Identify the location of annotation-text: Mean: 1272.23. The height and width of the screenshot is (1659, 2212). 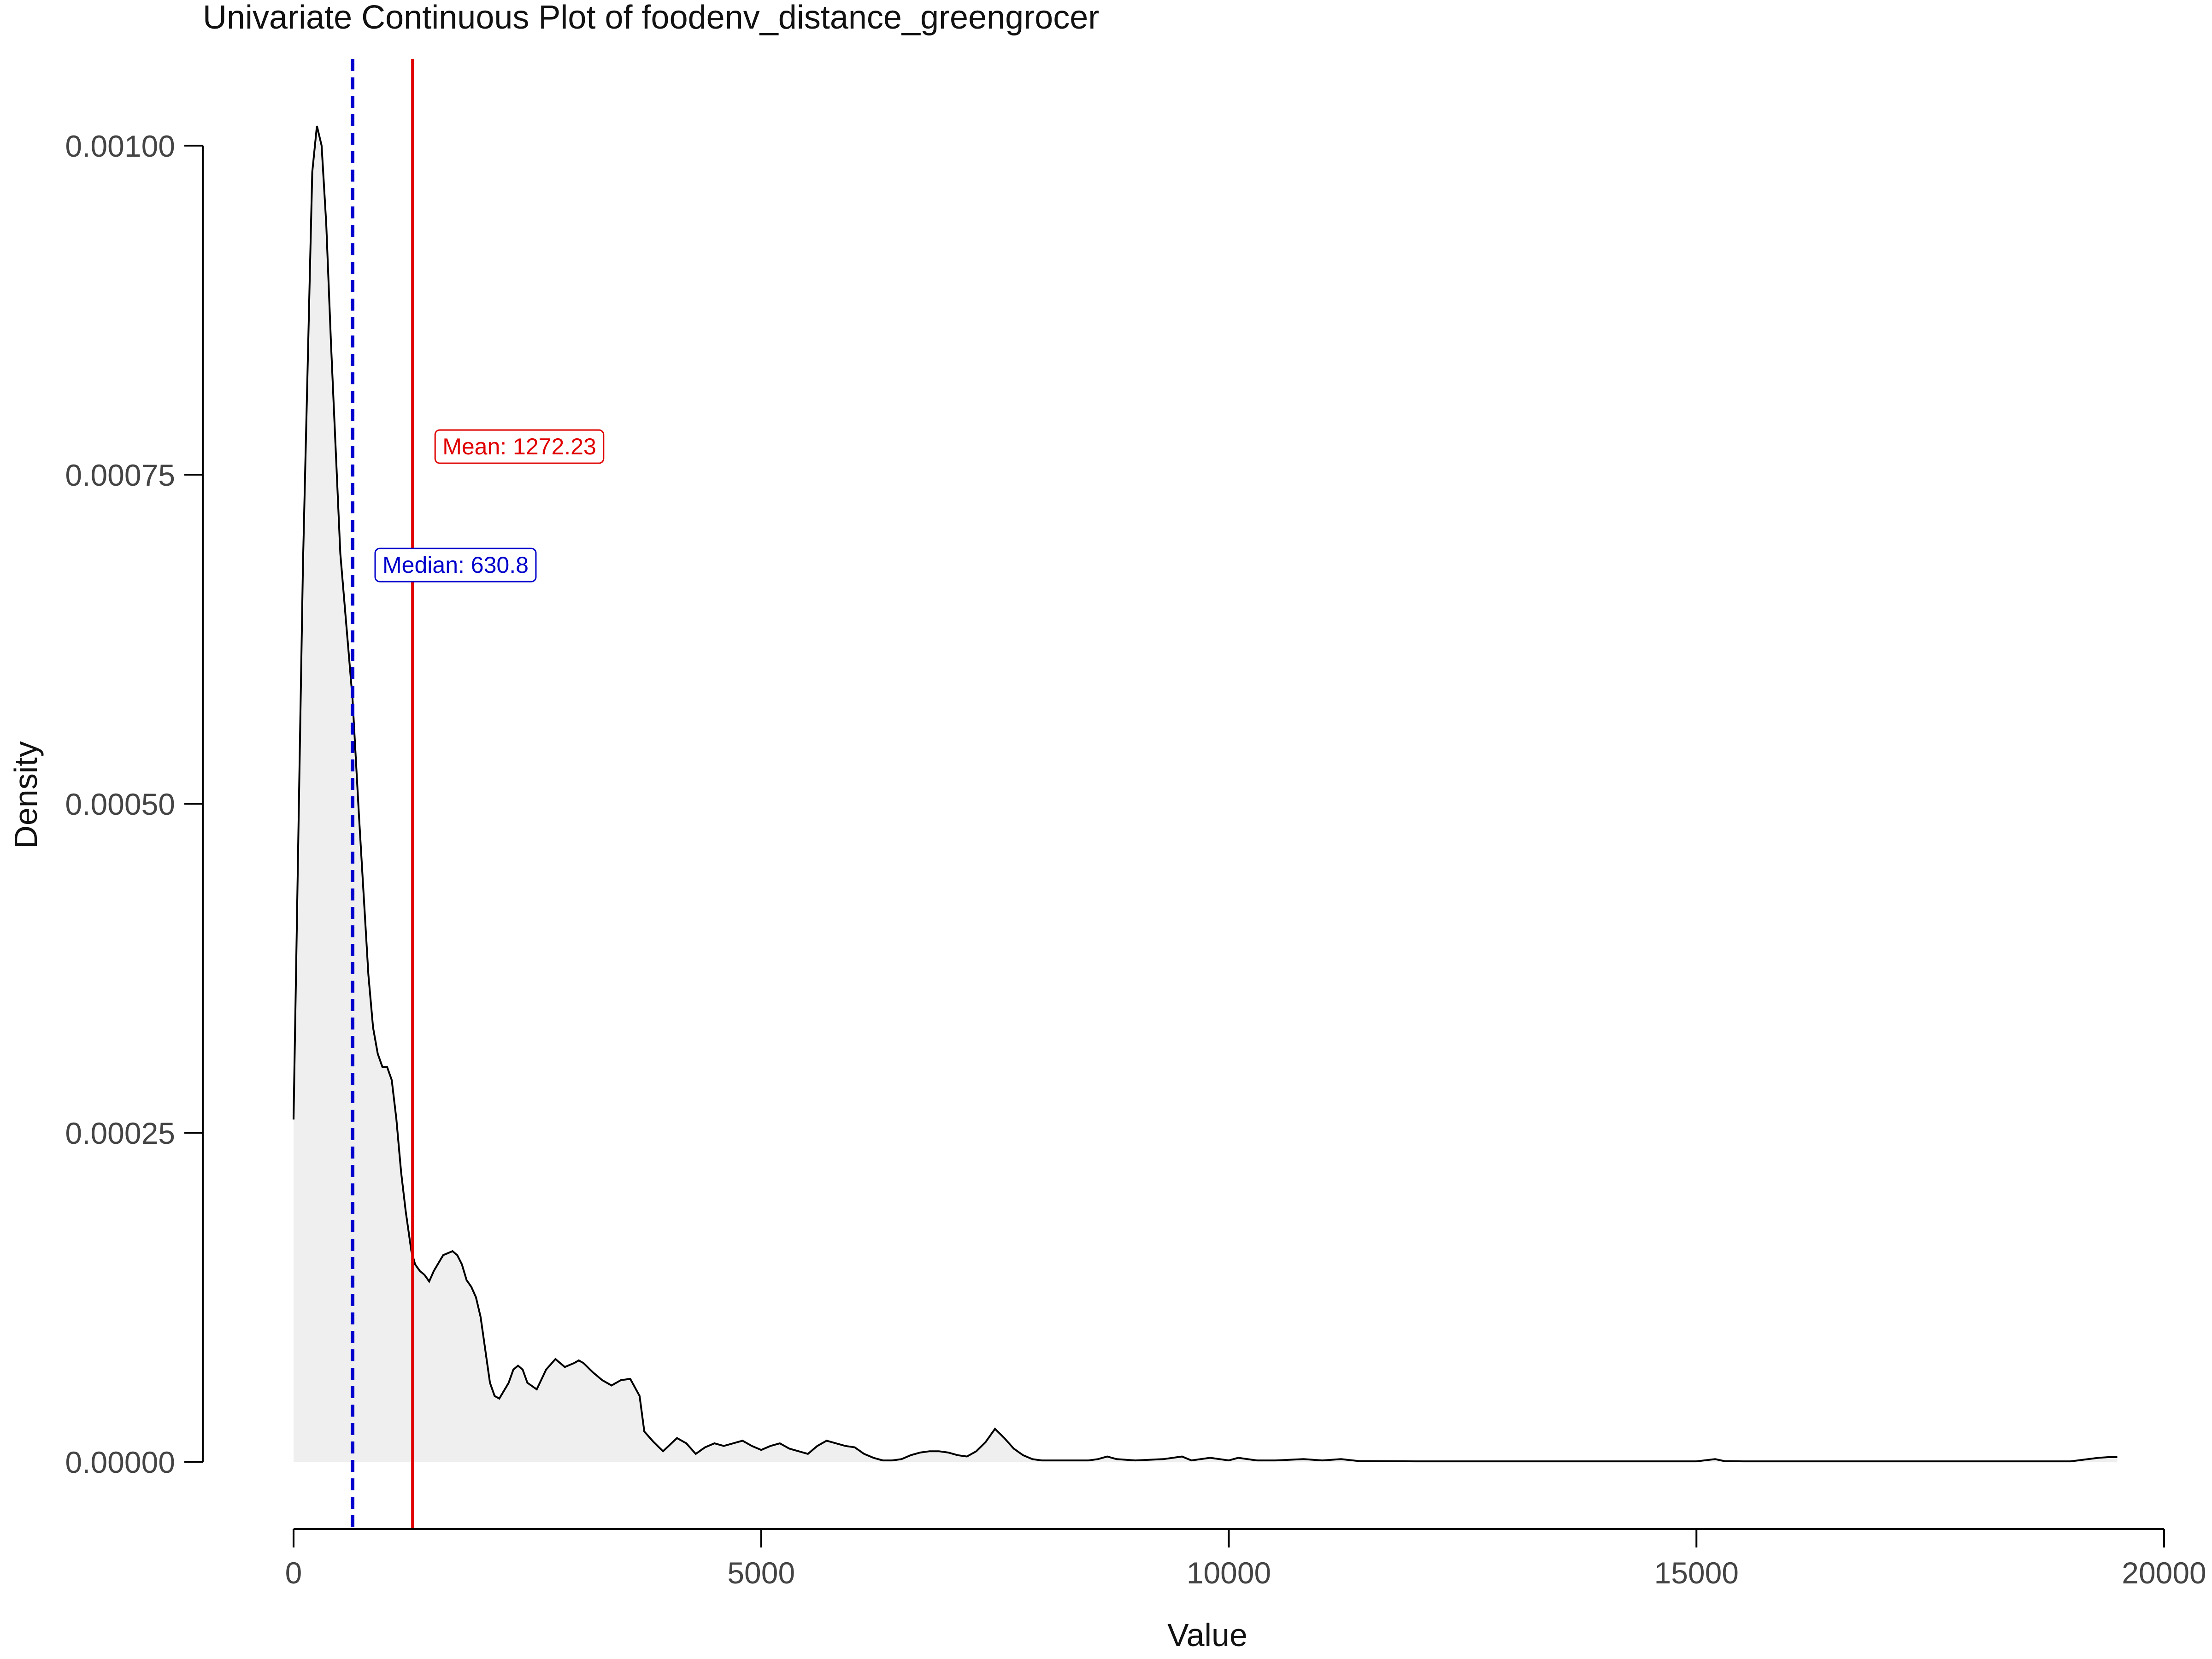
(519, 446).